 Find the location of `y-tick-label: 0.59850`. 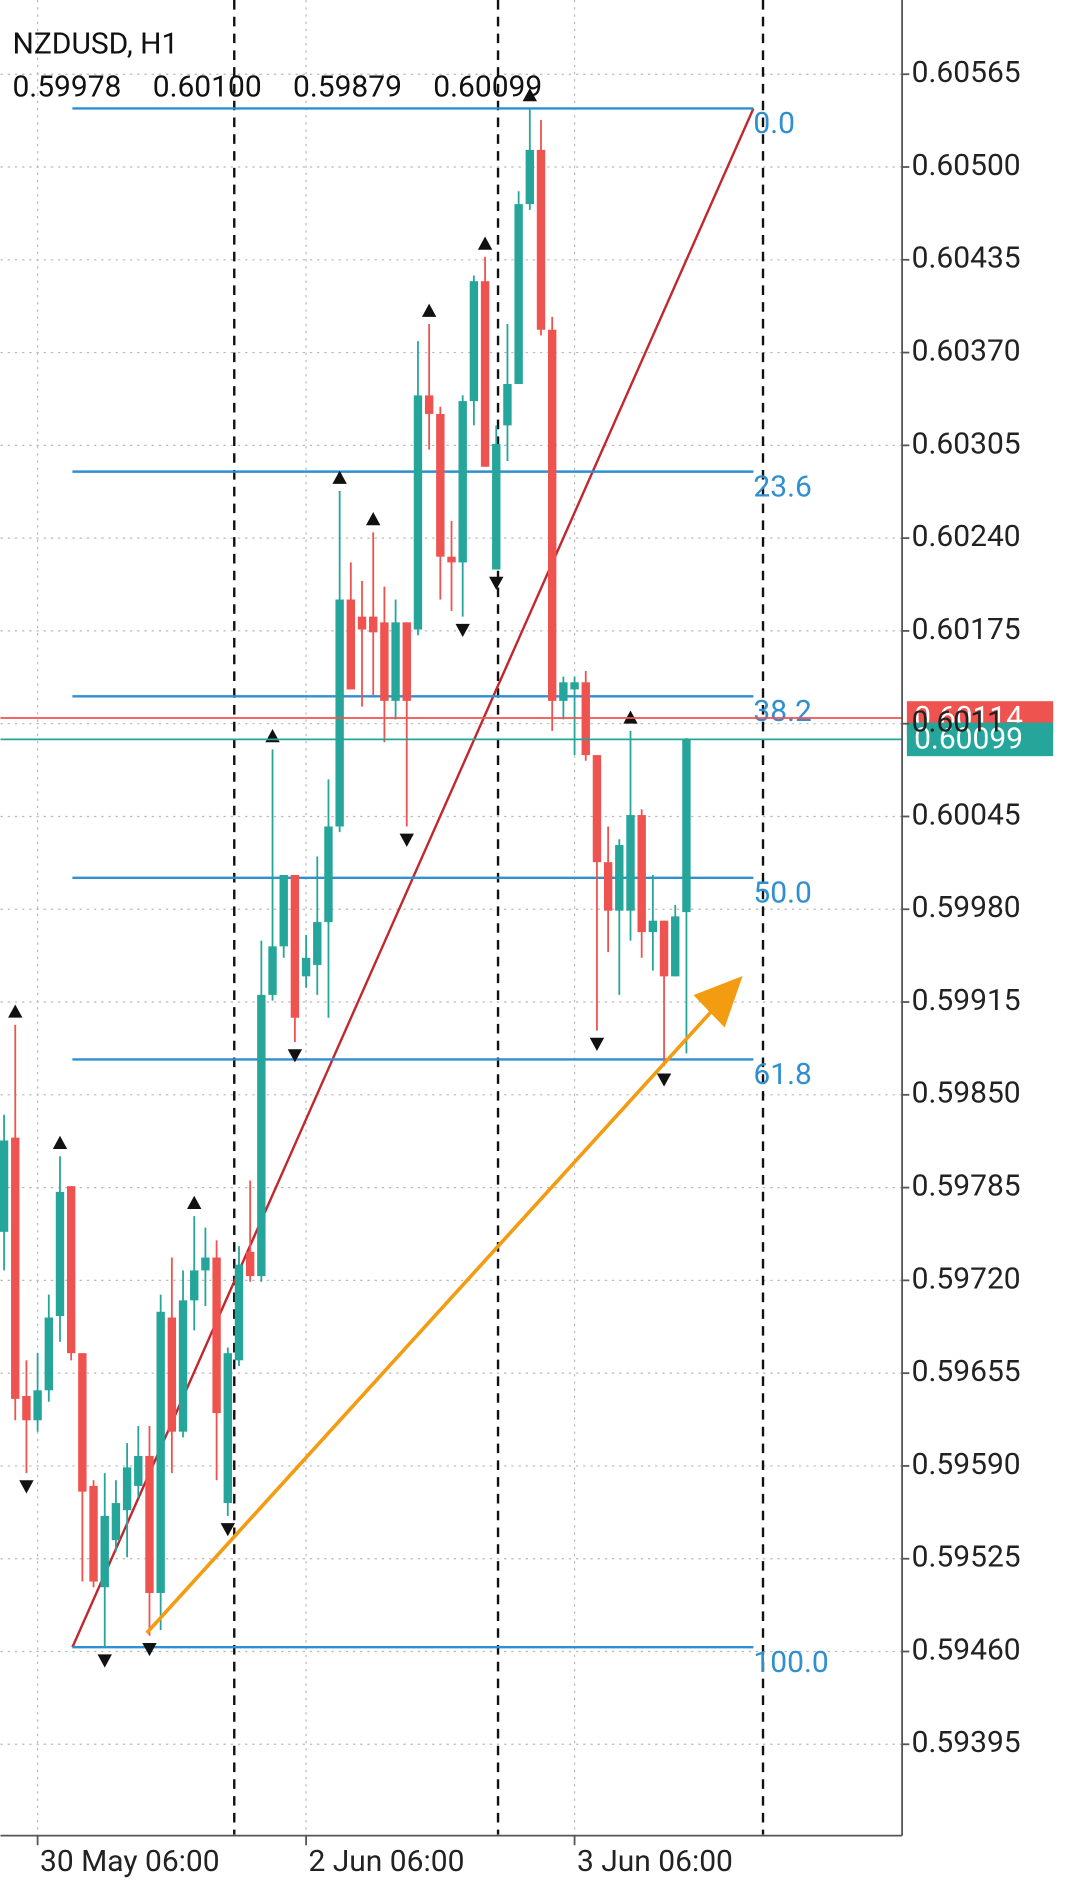

y-tick-label: 0.59850 is located at coordinates (966, 1093).